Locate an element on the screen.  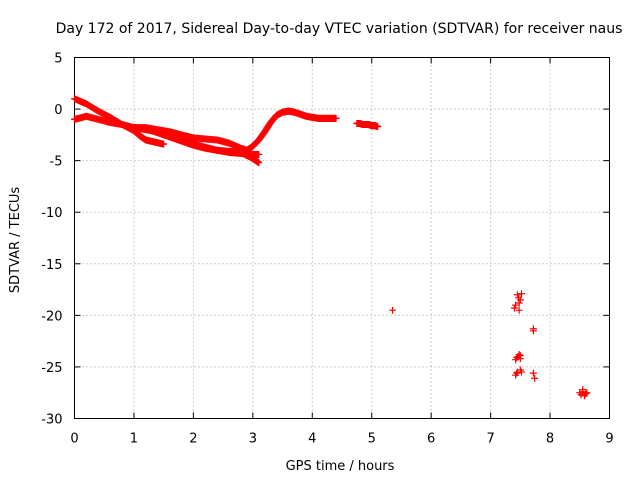
y-tick-label: -25 is located at coordinates (51, 368).